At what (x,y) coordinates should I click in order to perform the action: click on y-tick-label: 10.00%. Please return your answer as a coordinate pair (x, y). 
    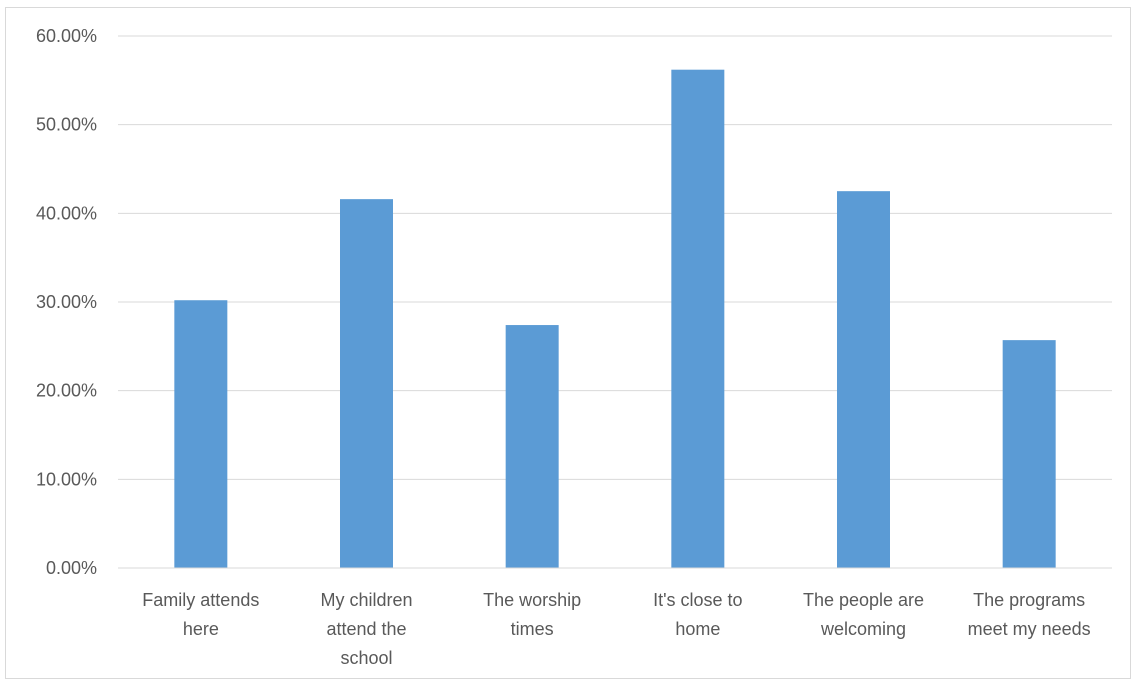
    Looking at the image, I should click on (66, 479).